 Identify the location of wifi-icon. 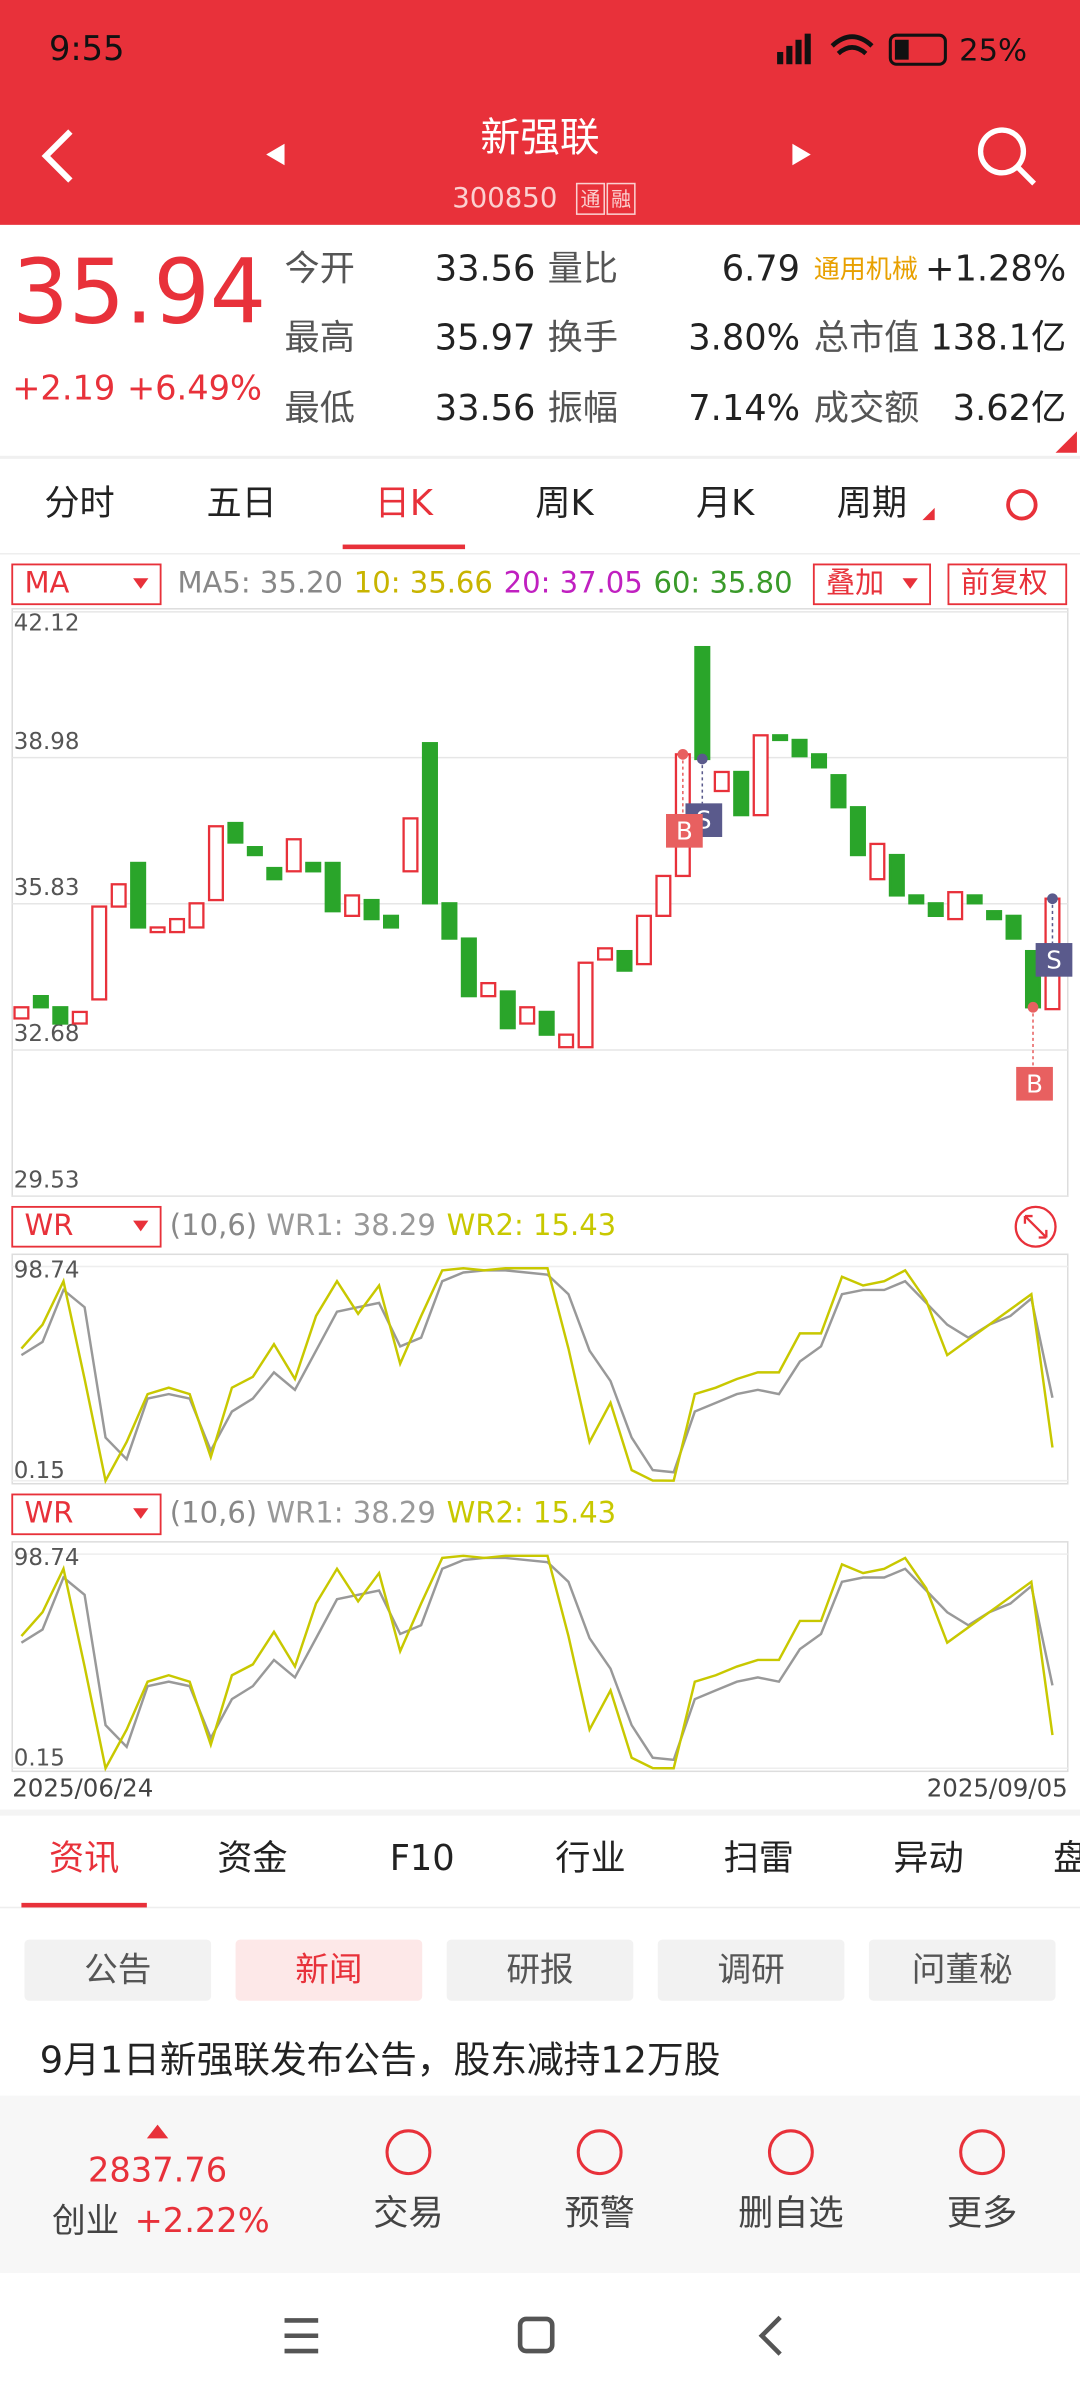
(852, 45).